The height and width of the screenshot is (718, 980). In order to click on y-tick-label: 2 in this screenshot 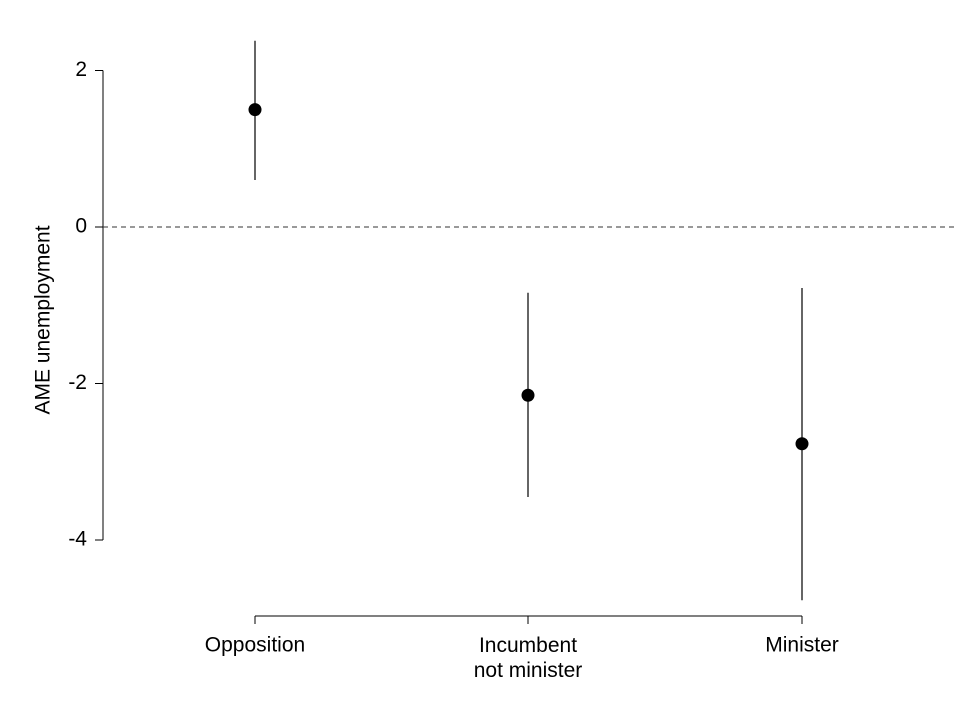, I will do `click(81, 69)`.